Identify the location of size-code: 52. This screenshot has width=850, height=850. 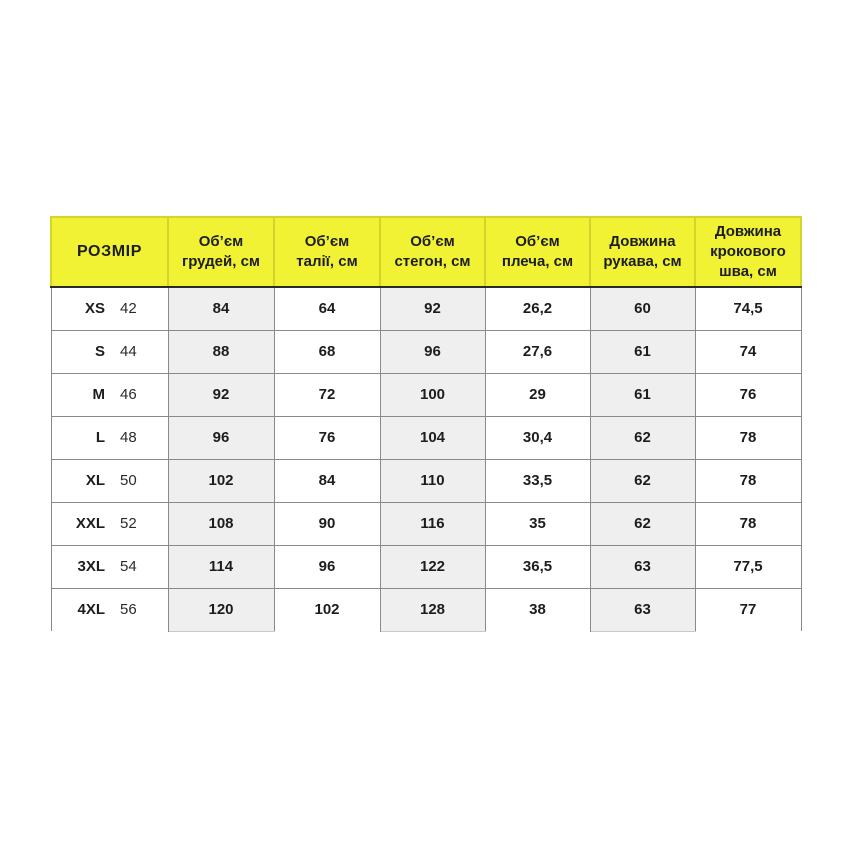
(128, 523).